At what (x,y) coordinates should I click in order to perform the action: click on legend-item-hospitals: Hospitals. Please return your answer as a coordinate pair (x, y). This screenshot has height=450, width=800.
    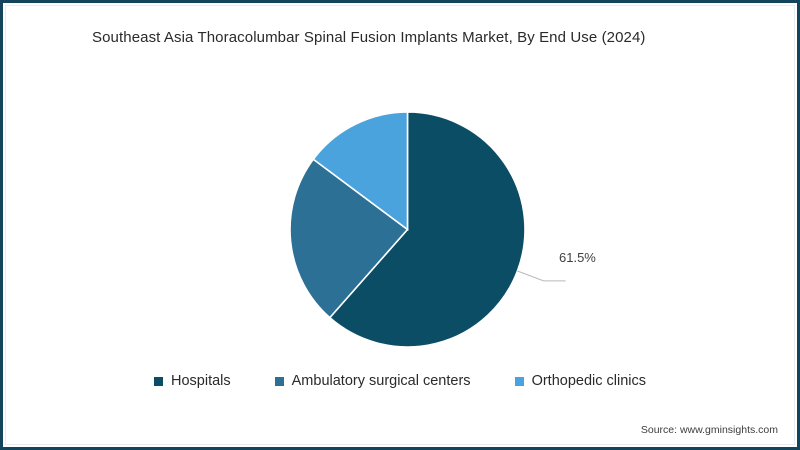
    Looking at the image, I should click on (192, 381).